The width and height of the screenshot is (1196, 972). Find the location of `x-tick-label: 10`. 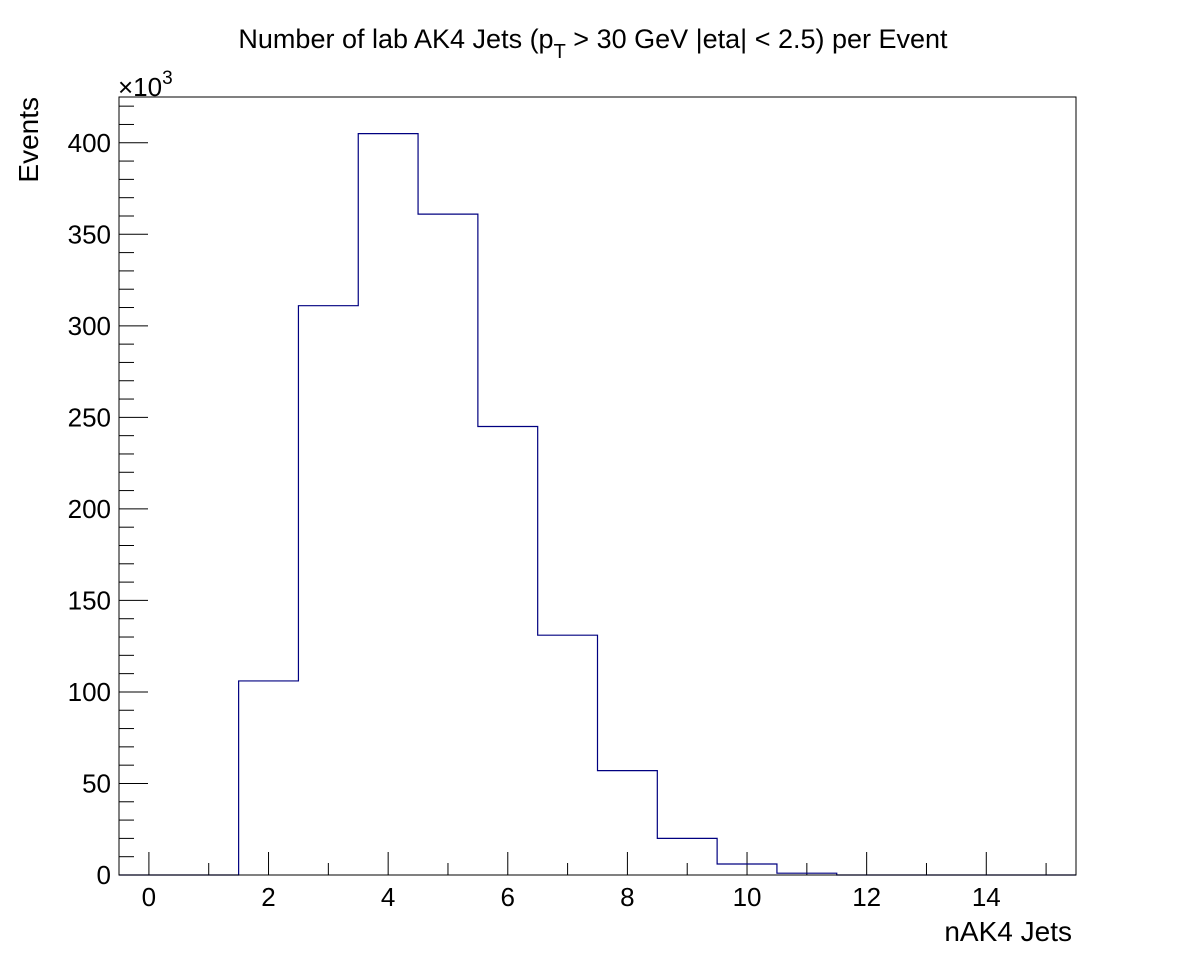

x-tick-label: 10 is located at coordinates (747, 897).